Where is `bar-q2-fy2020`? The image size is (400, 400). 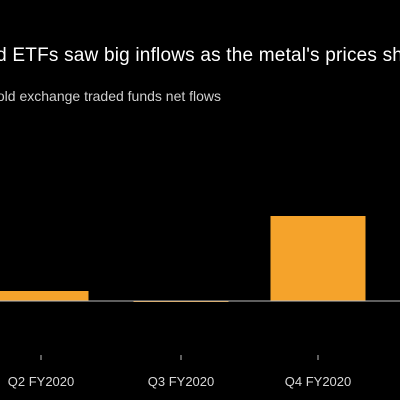 bar-q2-fy2020 is located at coordinates (44, 296).